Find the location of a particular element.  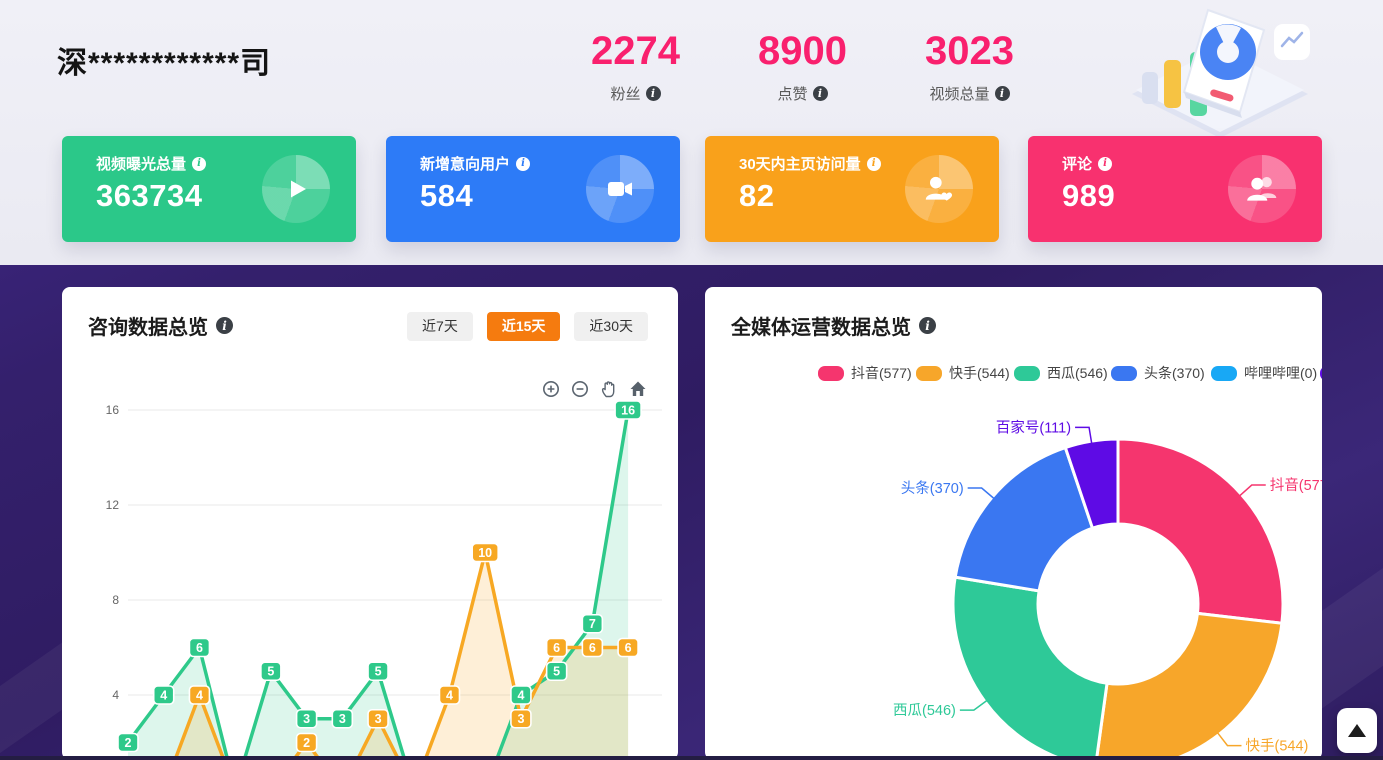

back-to-top-button is located at coordinates (1357, 730).